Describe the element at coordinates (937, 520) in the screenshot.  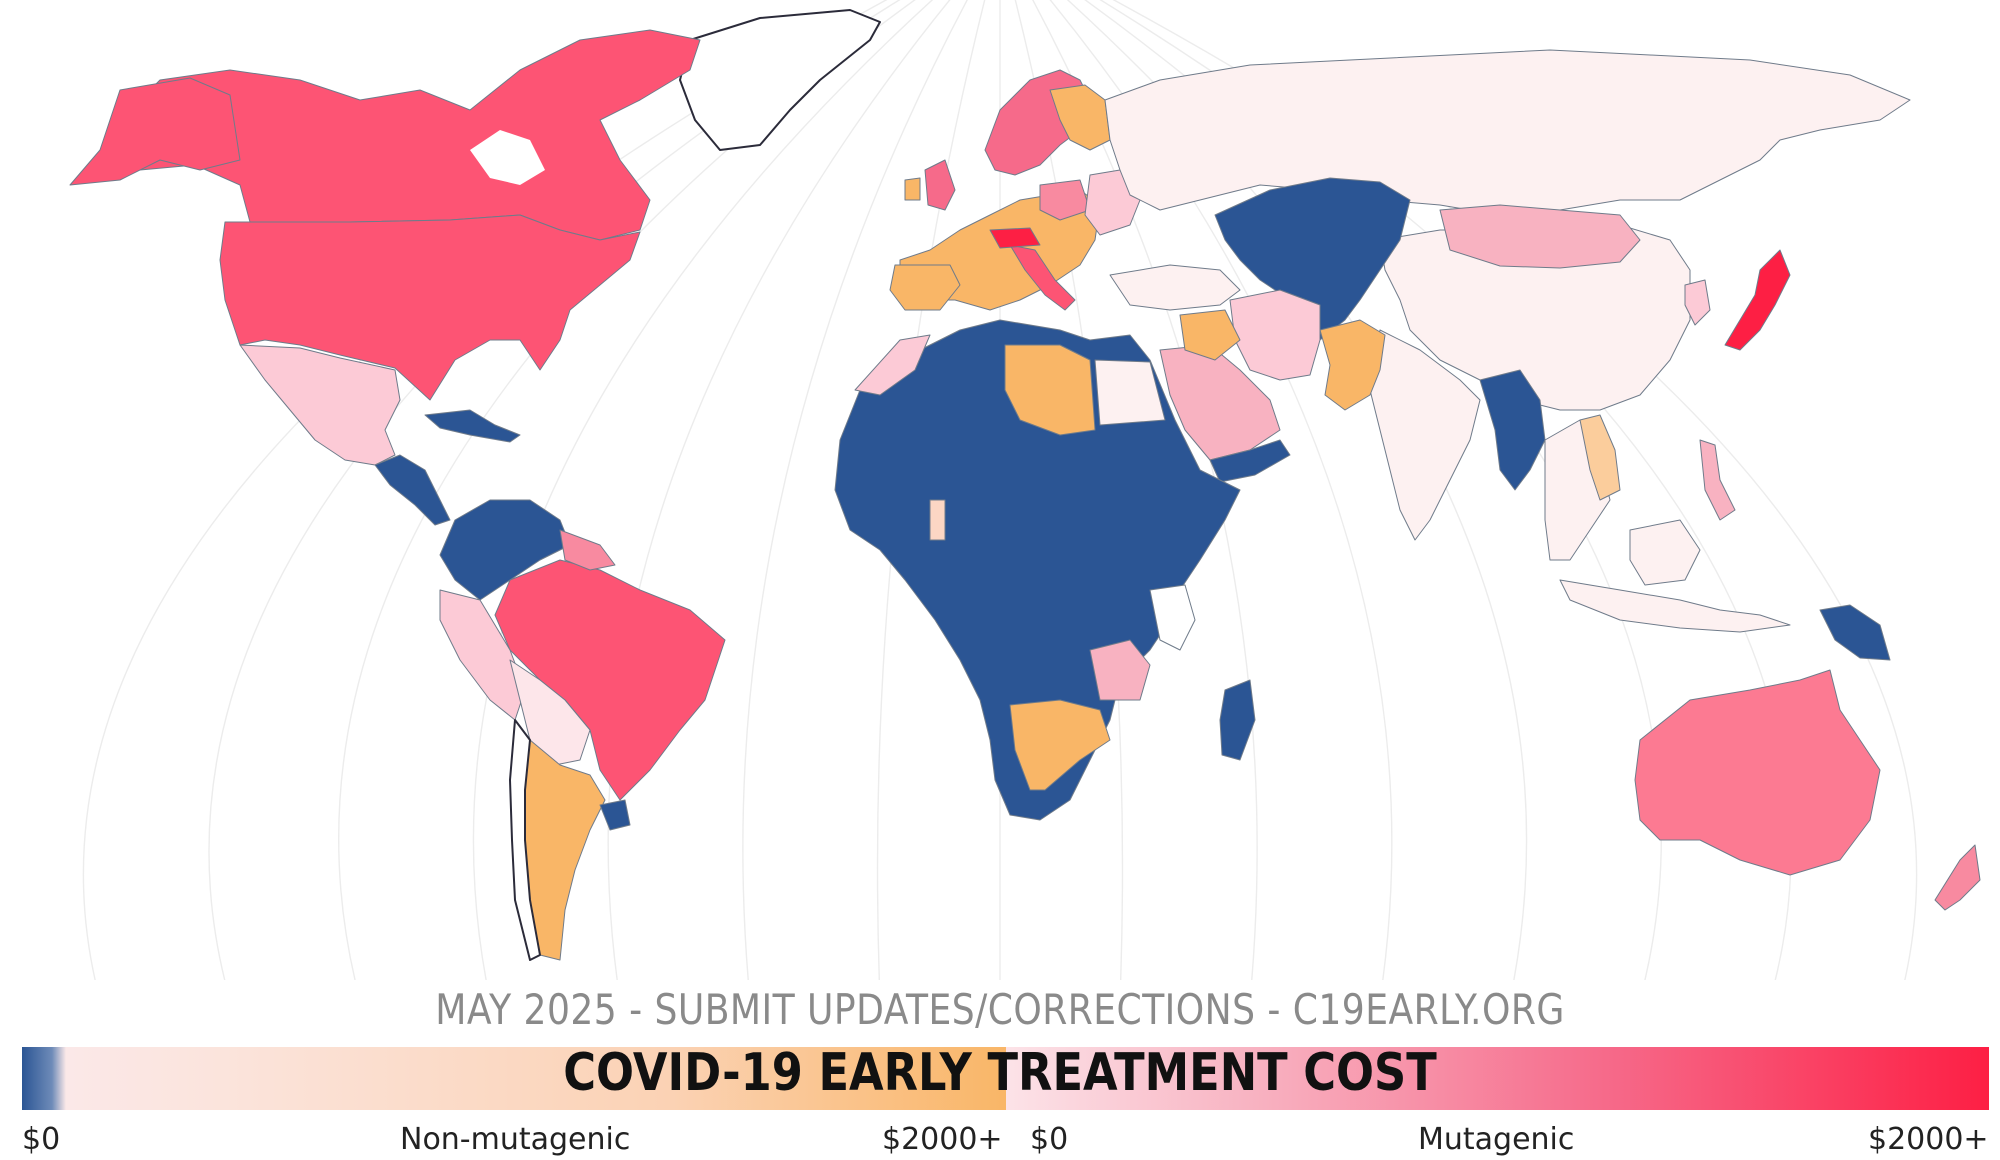
I see `ghana-region` at that location.